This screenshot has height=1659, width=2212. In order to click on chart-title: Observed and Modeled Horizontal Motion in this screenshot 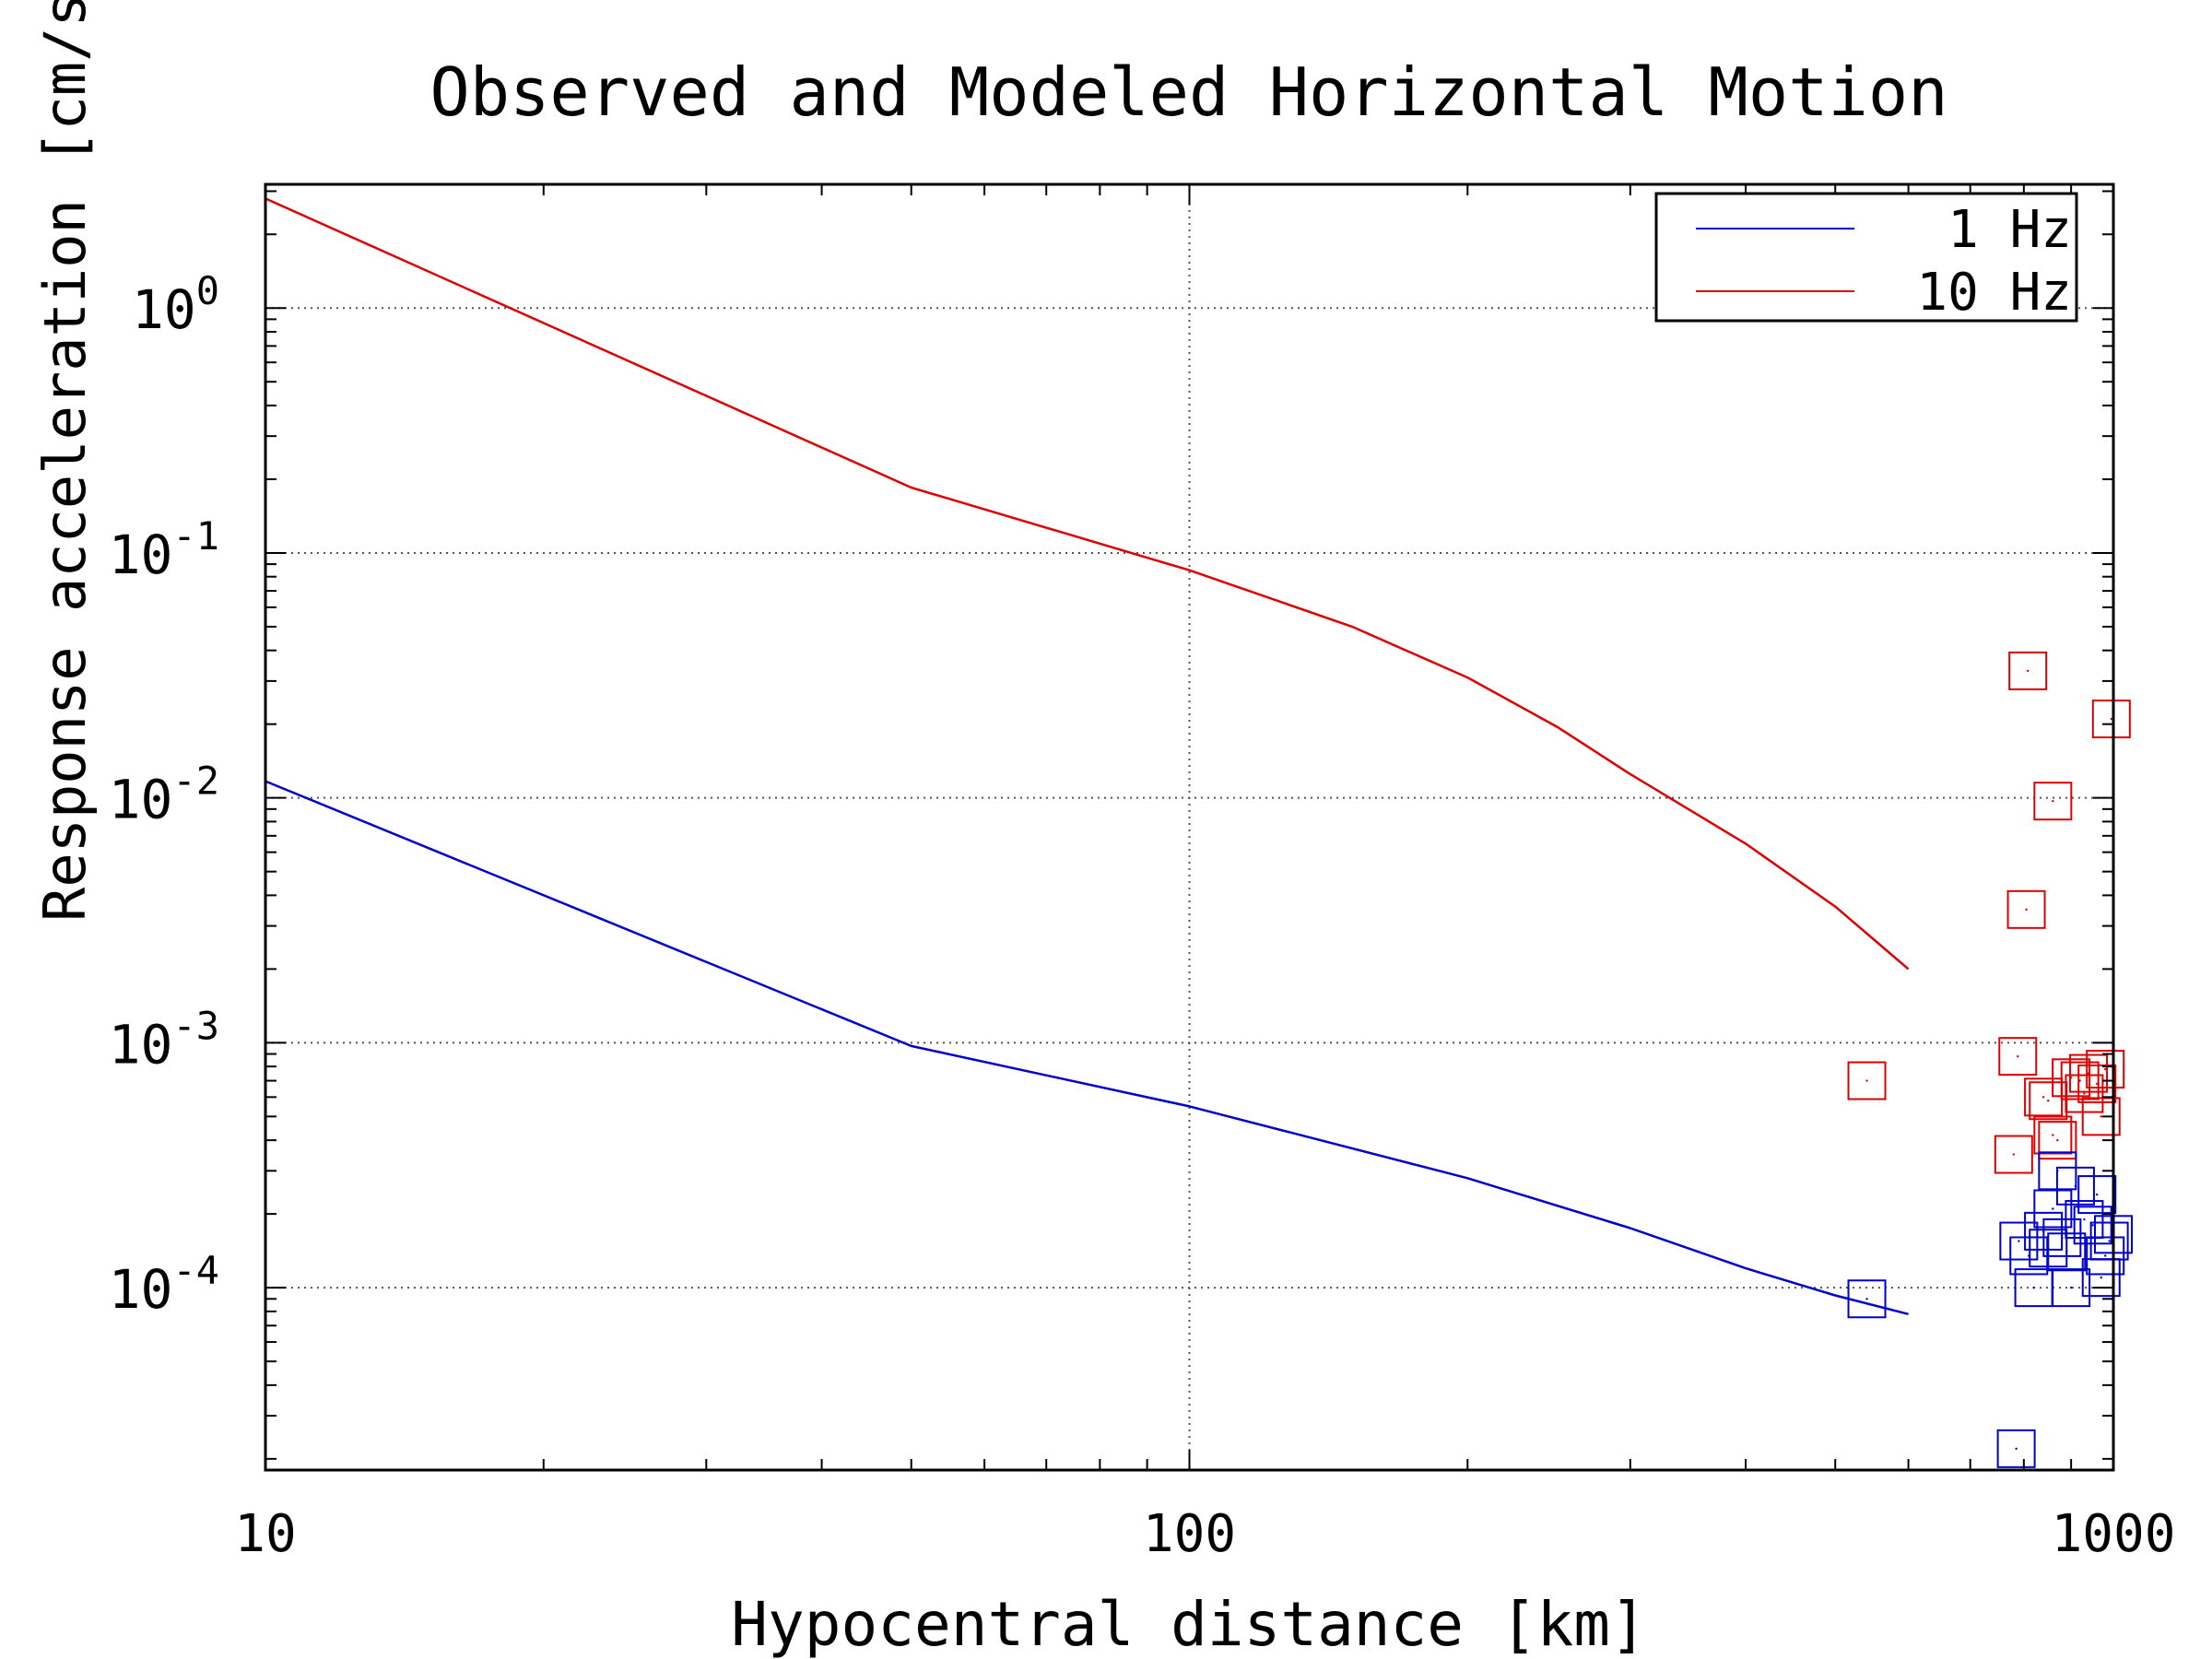, I will do `click(1188, 92)`.